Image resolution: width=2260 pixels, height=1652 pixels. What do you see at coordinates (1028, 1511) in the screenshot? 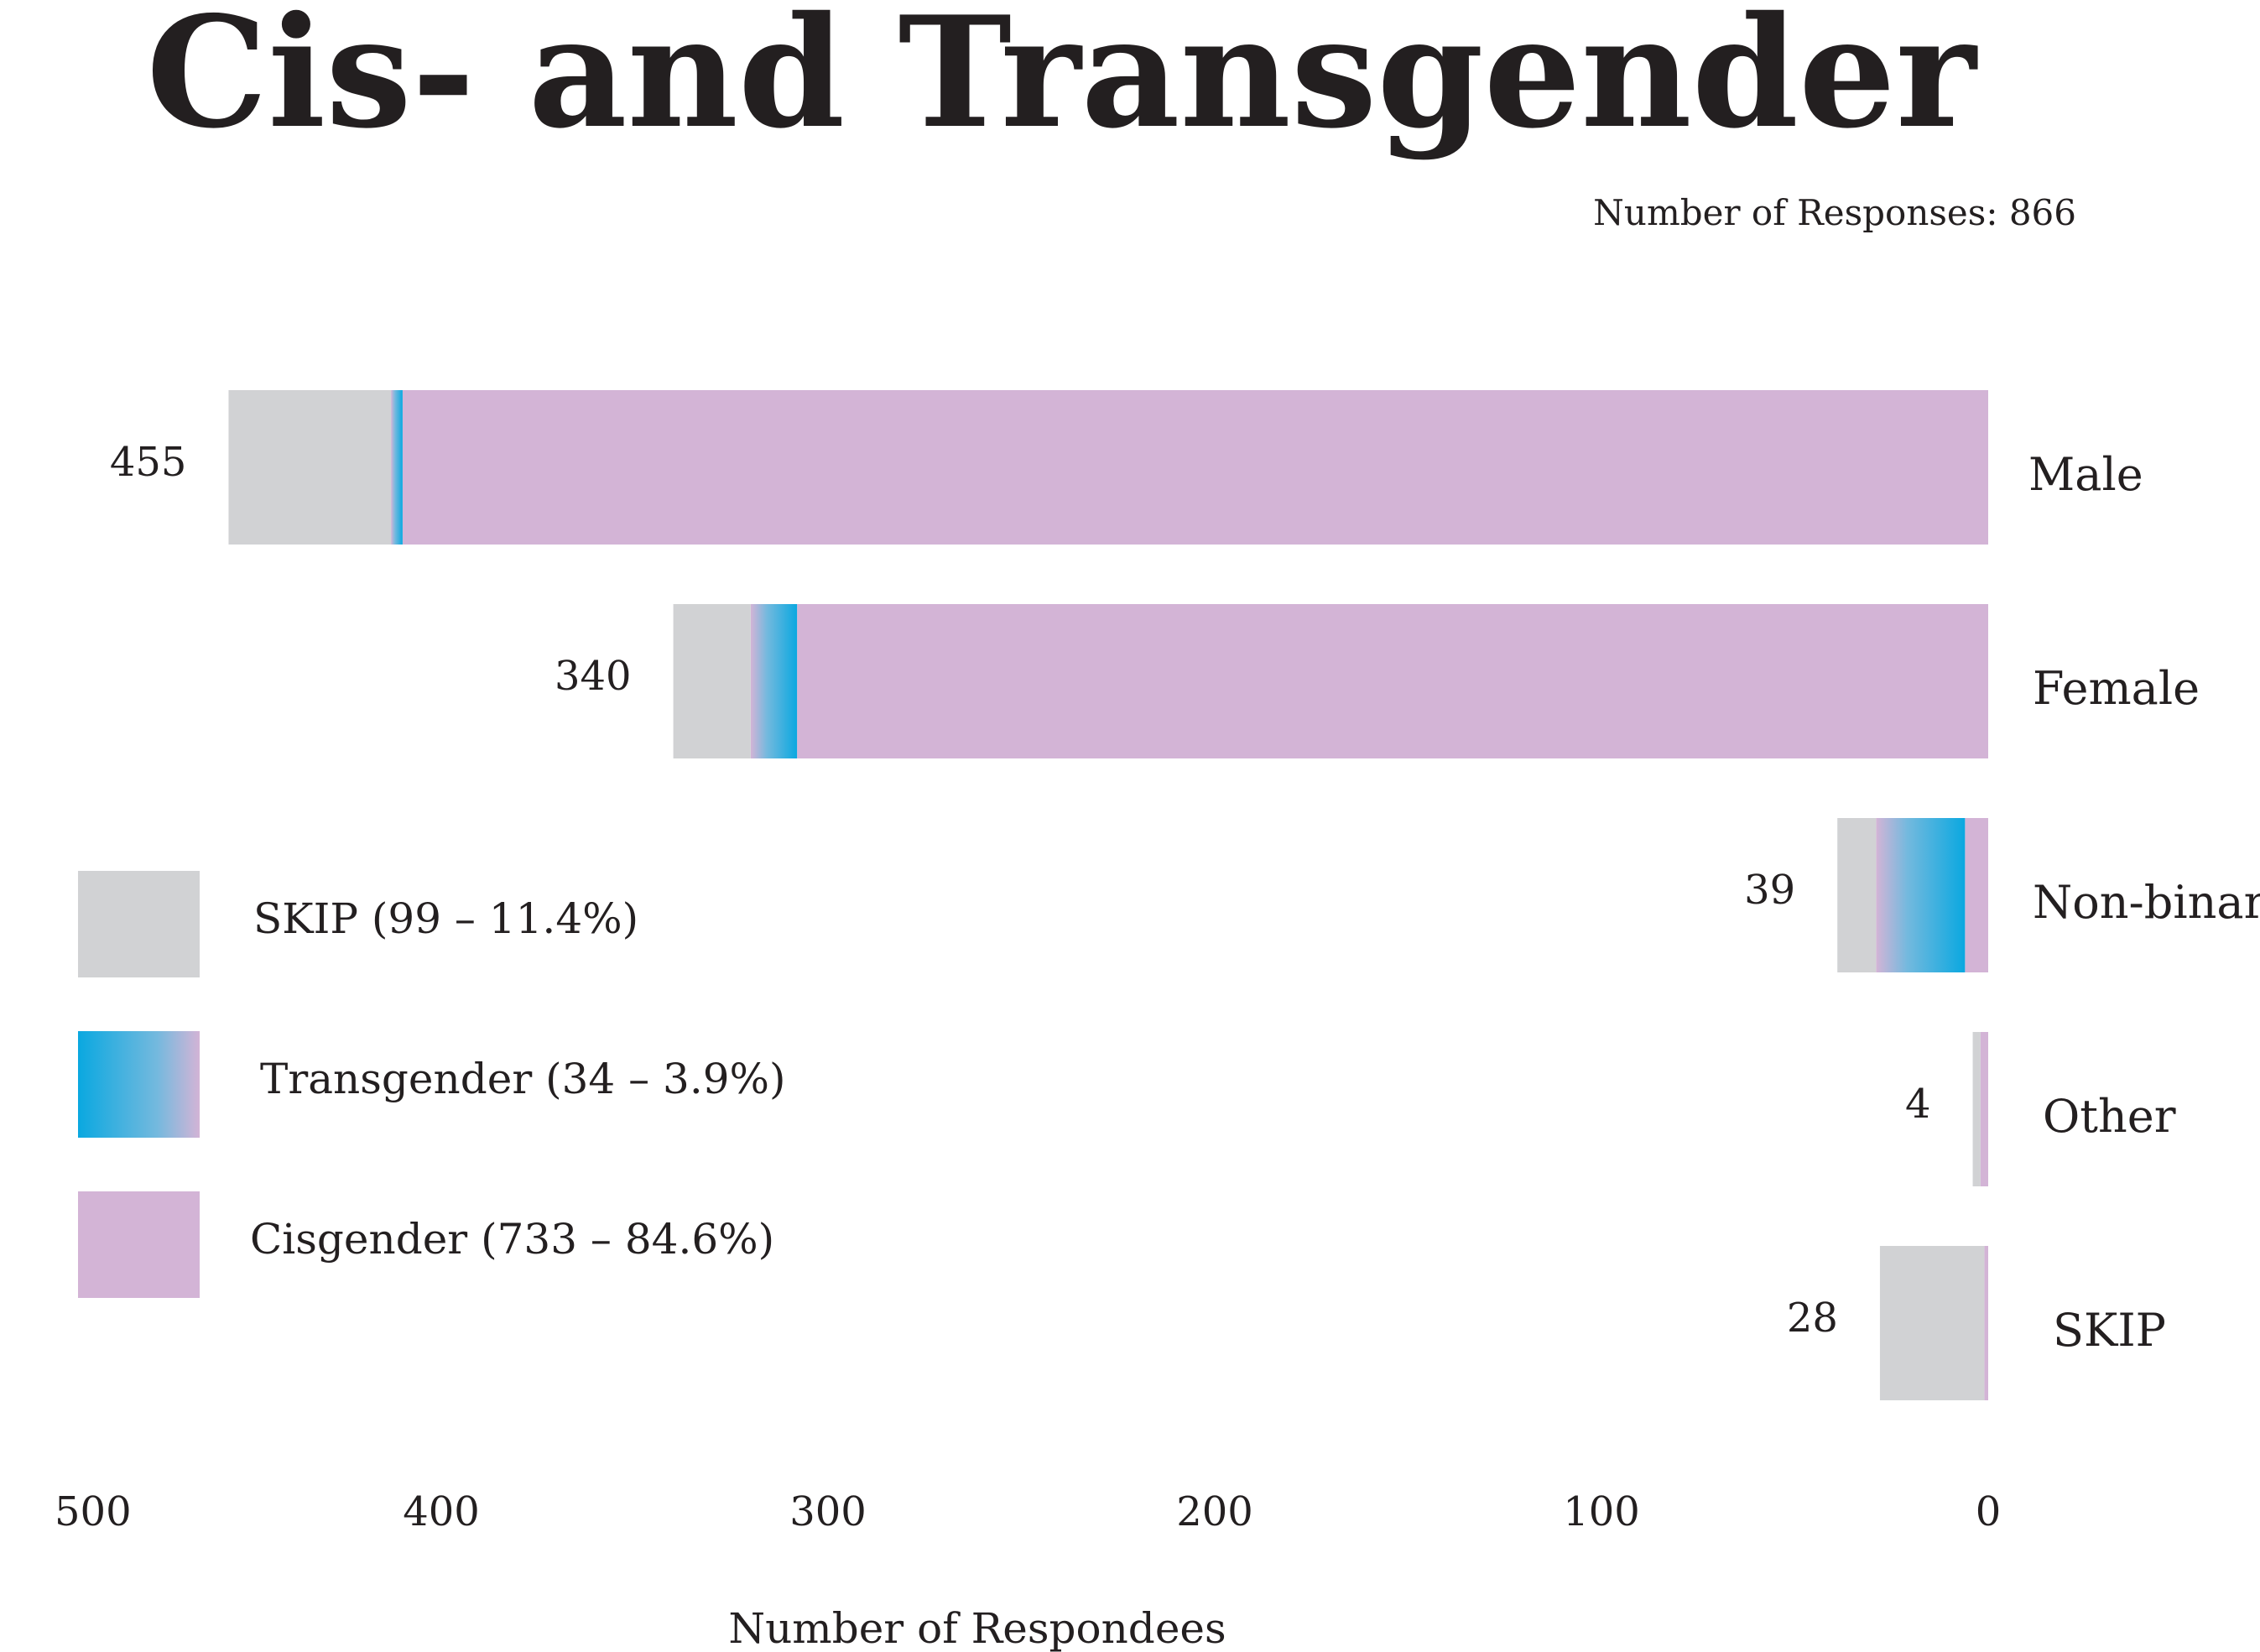
I see `x-axis-ticks: 500 400 300 200 100 0` at bounding box center [1028, 1511].